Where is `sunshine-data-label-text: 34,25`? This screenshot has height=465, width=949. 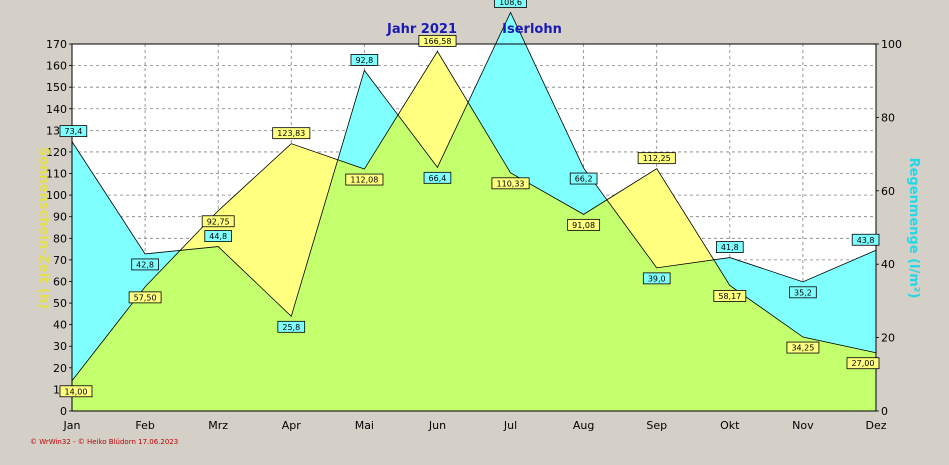 sunshine-data-label-text: 34,25 is located at coordinates (802, 348).